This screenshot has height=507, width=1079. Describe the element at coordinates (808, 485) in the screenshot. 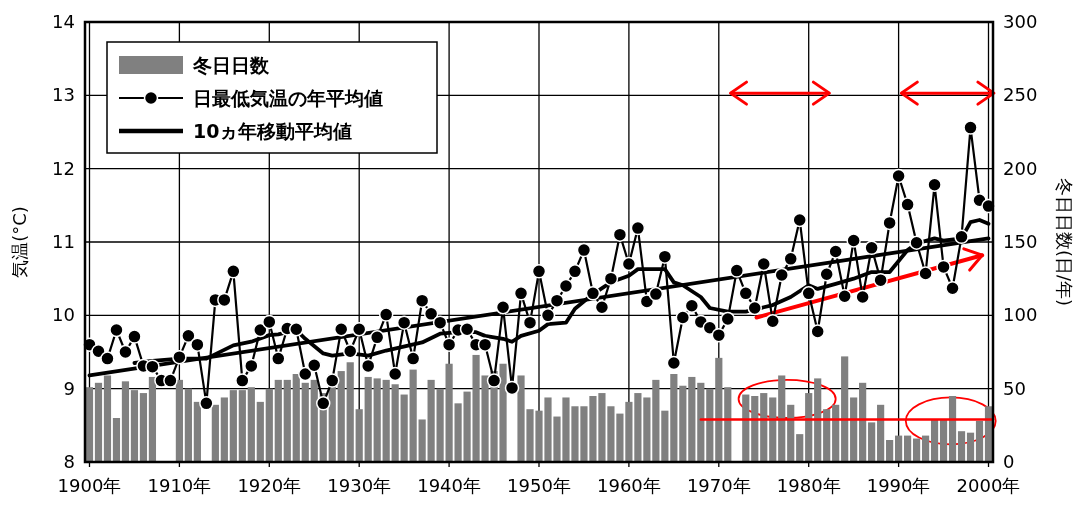

I see `x-tick-label: 1980年` at that location.